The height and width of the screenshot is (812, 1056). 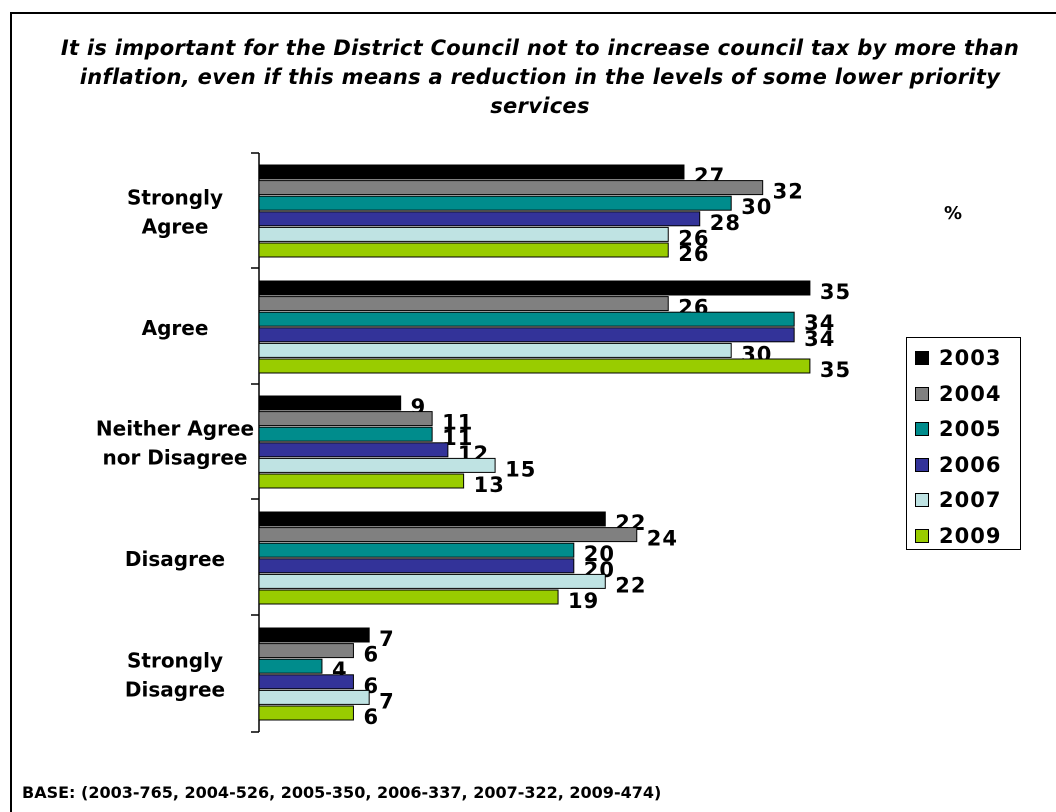 What do you see at coordinates (175, 211) in the screenshot?
I see `category-label-0: Strongly Agree` at bounding box center [175, 211].